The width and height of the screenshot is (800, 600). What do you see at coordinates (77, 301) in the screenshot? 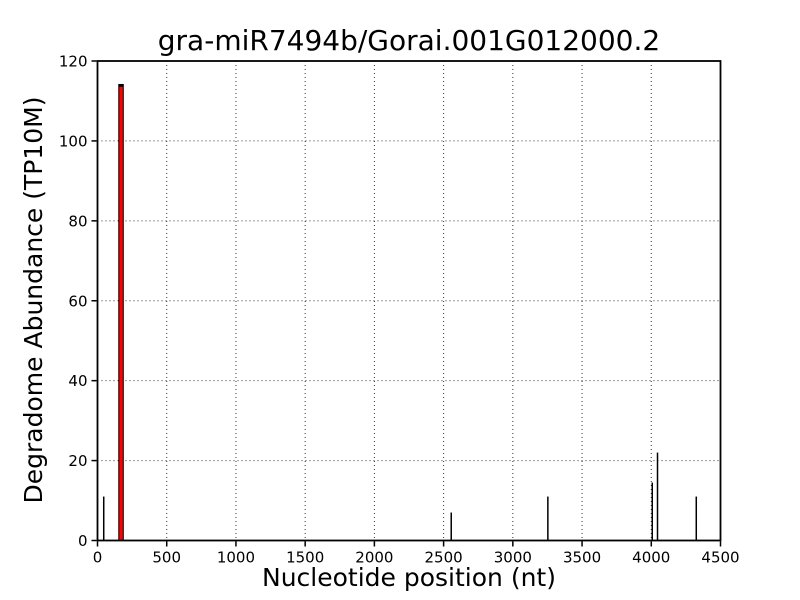
I see `y-tick-label-60: 60` at bounding box center [77, 301].